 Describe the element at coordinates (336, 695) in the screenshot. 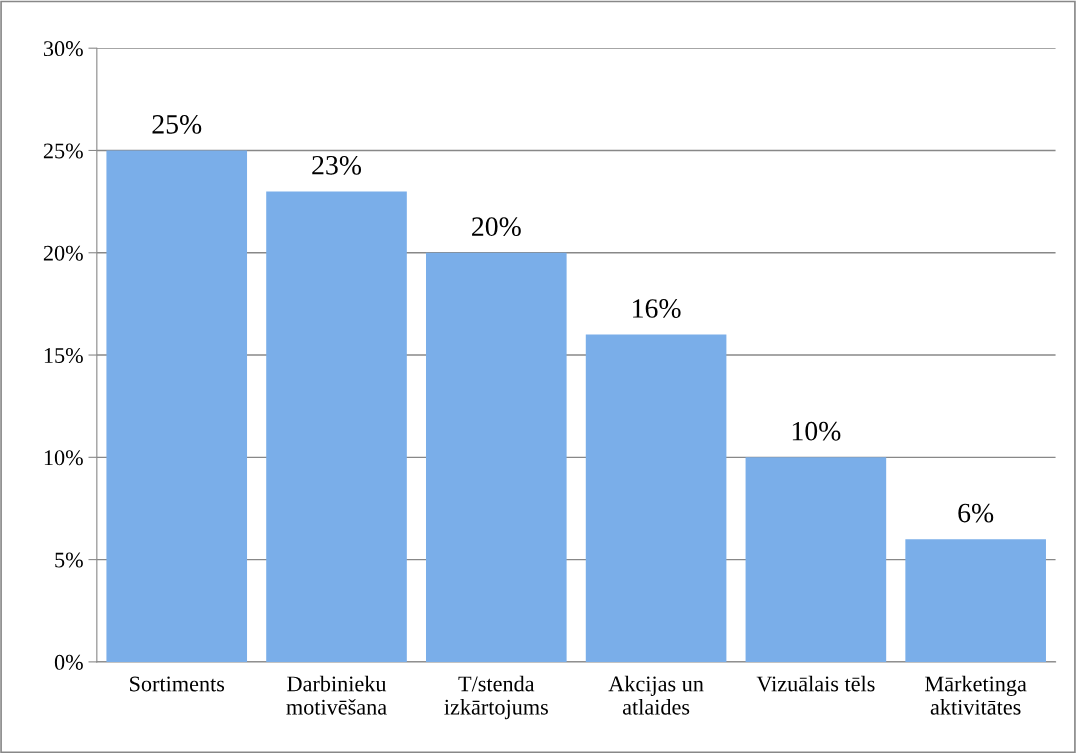

I see `x-tick-label: Darbinieku motivēšana` at that location.